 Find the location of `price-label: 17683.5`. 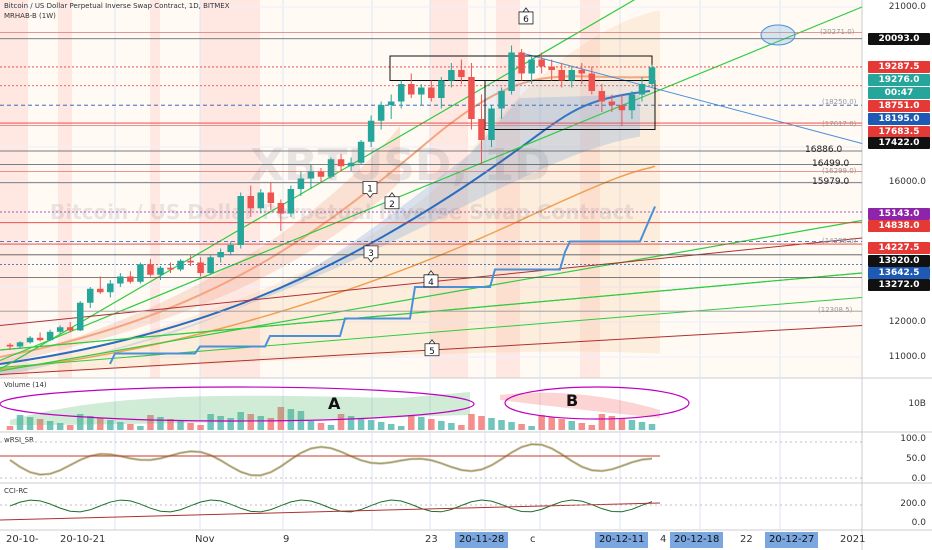

price-label: 17683.5 is located at coordinates (899, 132).